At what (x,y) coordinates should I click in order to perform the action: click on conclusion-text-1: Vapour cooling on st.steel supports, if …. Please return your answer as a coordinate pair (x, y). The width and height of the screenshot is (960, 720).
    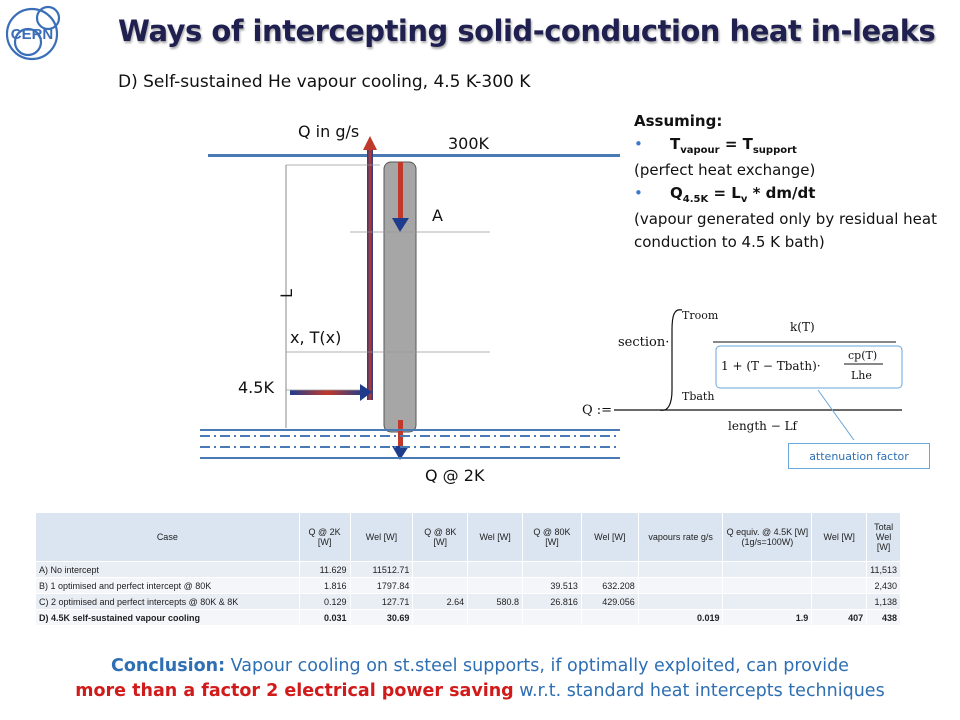
    Looking at the image, I should click on (537, 666).